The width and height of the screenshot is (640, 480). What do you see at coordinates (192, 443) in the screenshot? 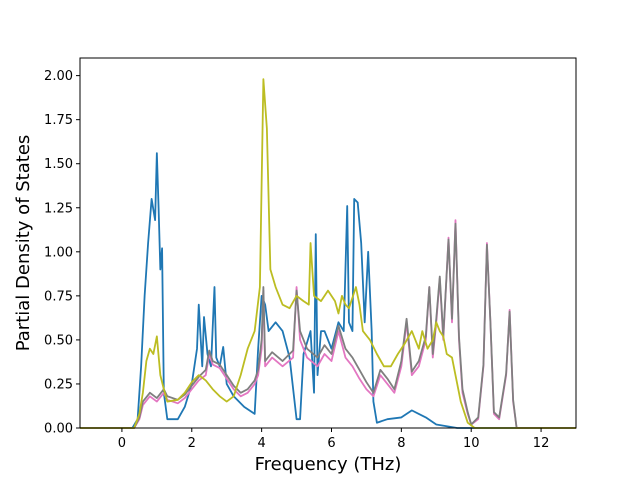
I see `x-tick-label: 2` at bounding box center [192, 443].